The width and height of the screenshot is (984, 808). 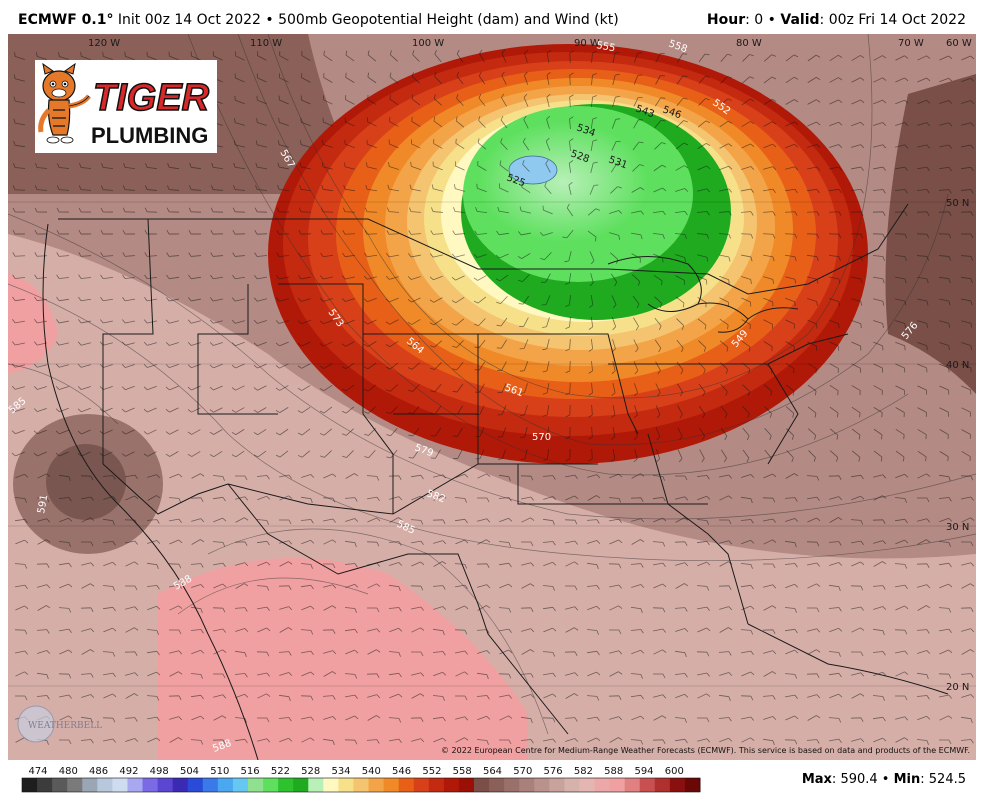 What do you see at coordinates (959, 43) in the screenshot?
I see `lon-label-60w: 60 W` at bounding box center [959, 43].